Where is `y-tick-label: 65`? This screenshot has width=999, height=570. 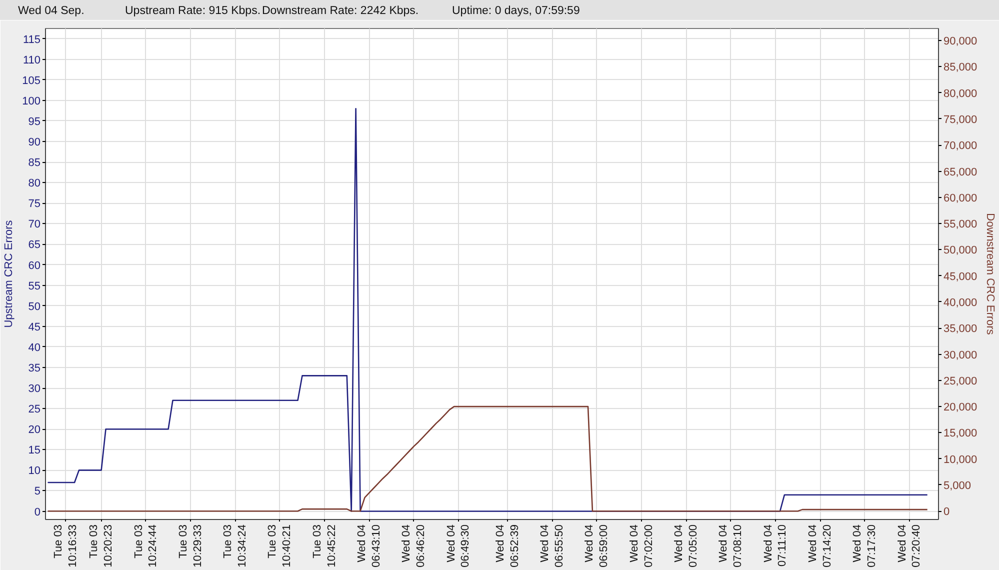
y-tick-label: 65 is located at coordinates (34, 245).